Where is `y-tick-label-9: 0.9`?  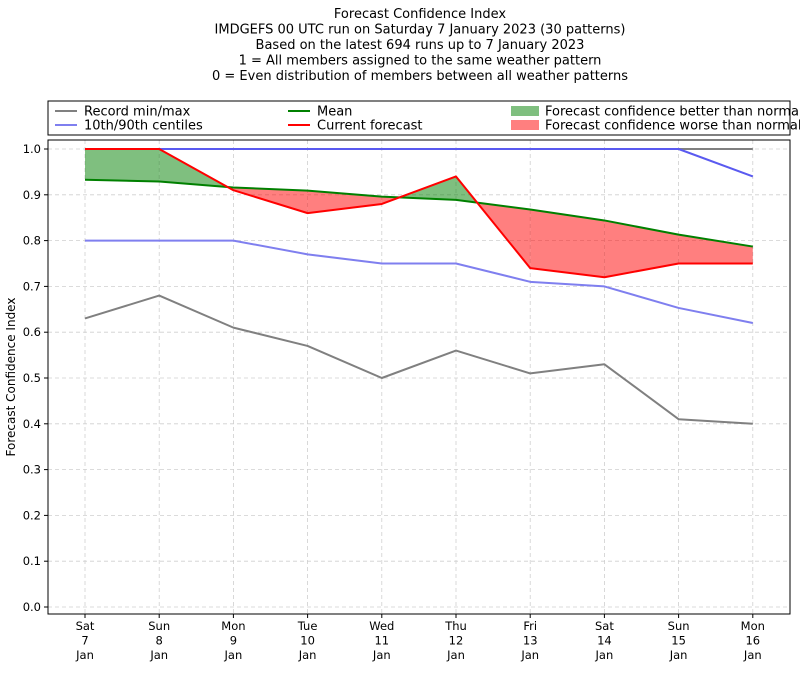
y-tick-label-9: 0.9 is located at coordinates (32, 195).